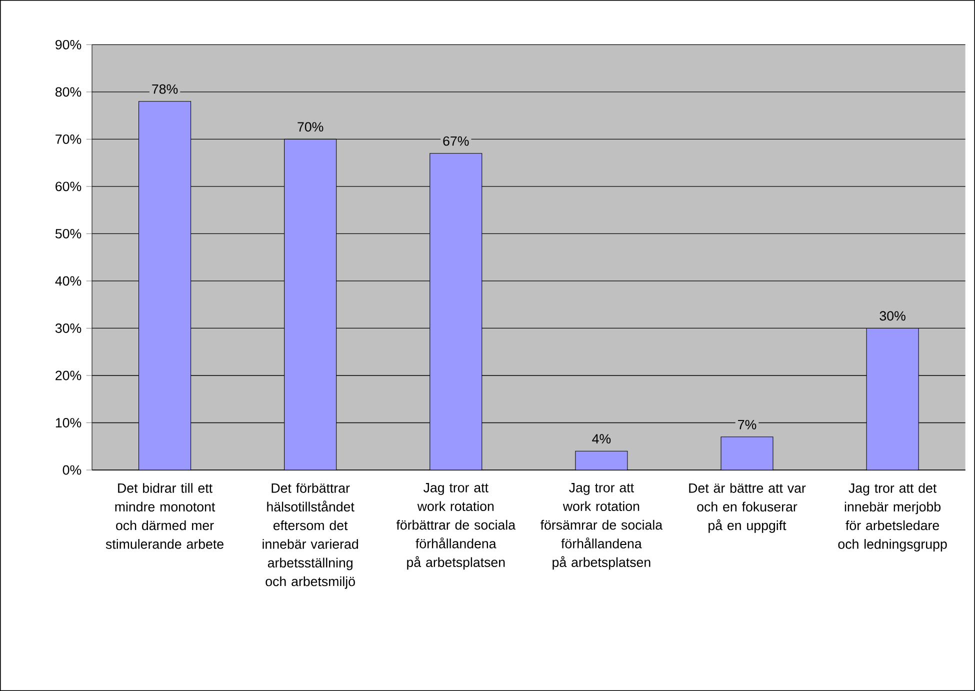  Describe the element at coordinates (311, 127) in the screenshot. I see `data-label: 70%` at that location.